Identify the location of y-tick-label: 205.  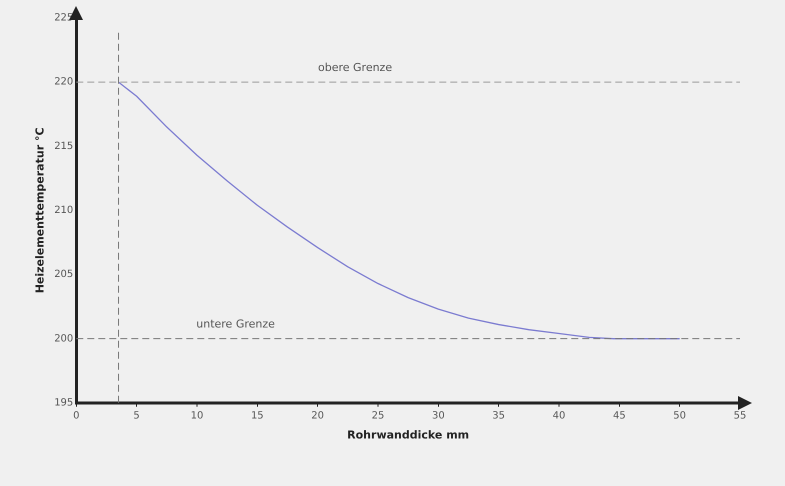
(64, 274).